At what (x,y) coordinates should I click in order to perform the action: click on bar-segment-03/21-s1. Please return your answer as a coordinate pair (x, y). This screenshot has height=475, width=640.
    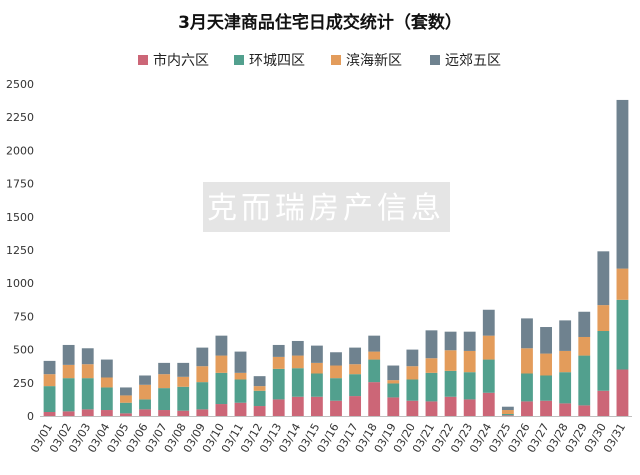
    Looking at the image, I should click on (431, 408).